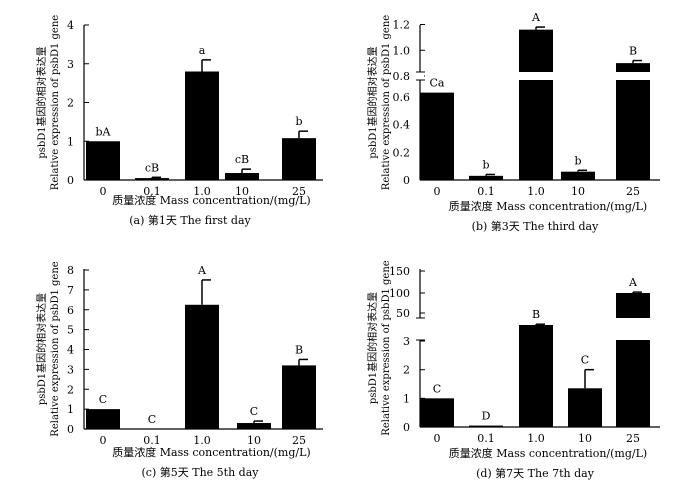  Describe the element at coordinates (402, 76) in the screenshot. I see `y-tick-label: 0.8` at that location.